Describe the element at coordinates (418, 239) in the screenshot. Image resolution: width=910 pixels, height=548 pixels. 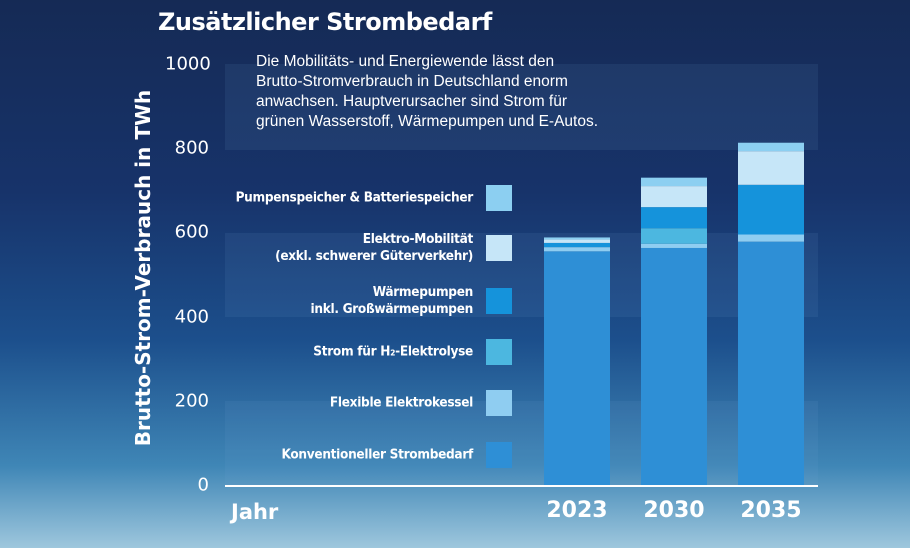
I see `legend-label-line: Elektro-Mobilität` at that location.